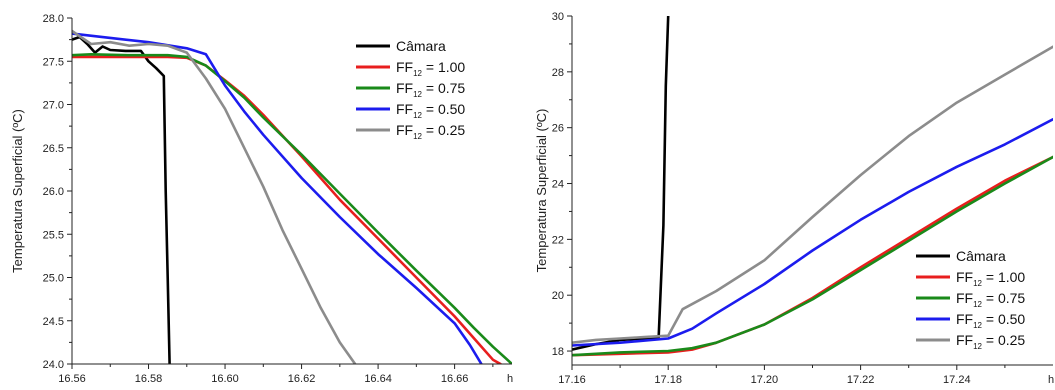 Image resolution: width=1055 pixels, height=390 pixels. I want to click on x-tick-label: 16.56, so click(72, 379).